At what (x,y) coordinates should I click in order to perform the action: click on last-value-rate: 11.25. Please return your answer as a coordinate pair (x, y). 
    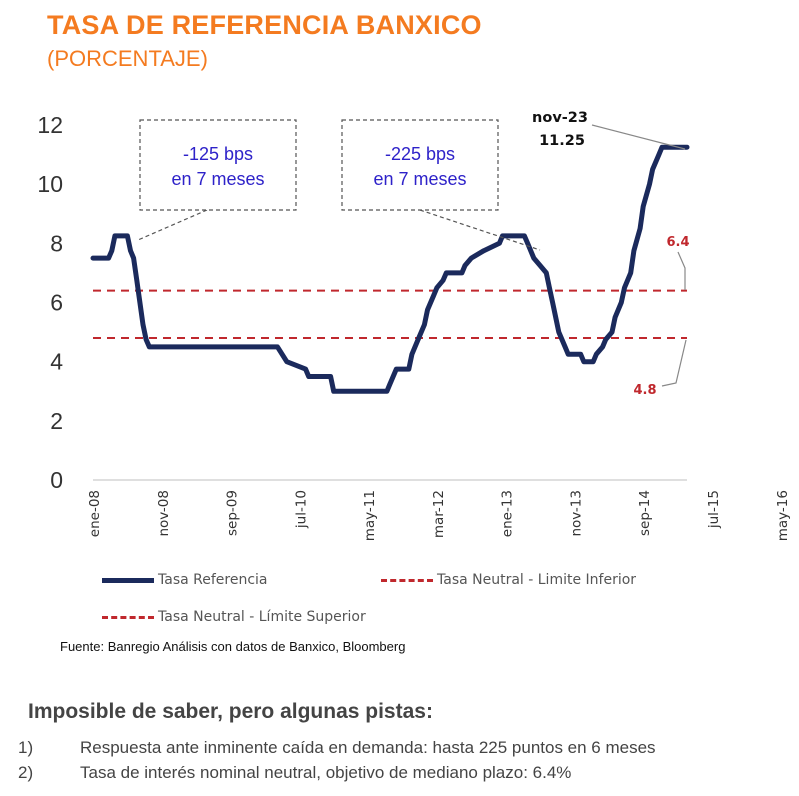
    Looking at the image, I should click on (562, 141).